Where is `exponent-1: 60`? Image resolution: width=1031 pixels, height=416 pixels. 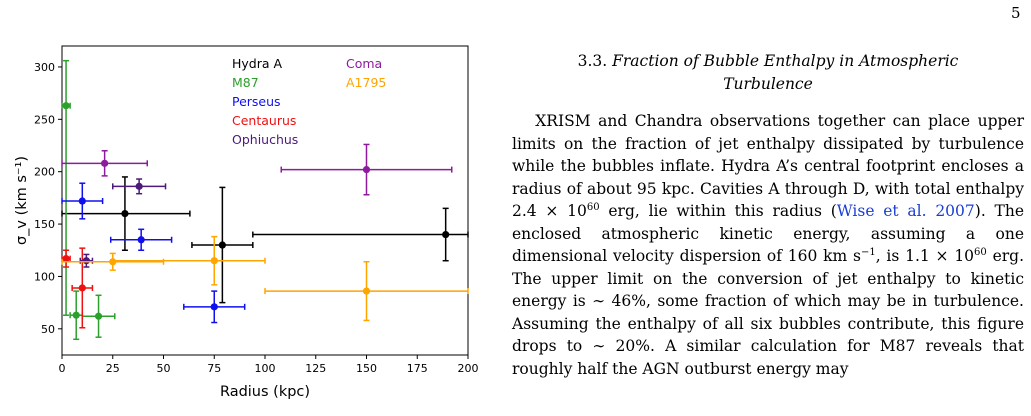
exponent-1: 60 is located at coordinates (593, 207).